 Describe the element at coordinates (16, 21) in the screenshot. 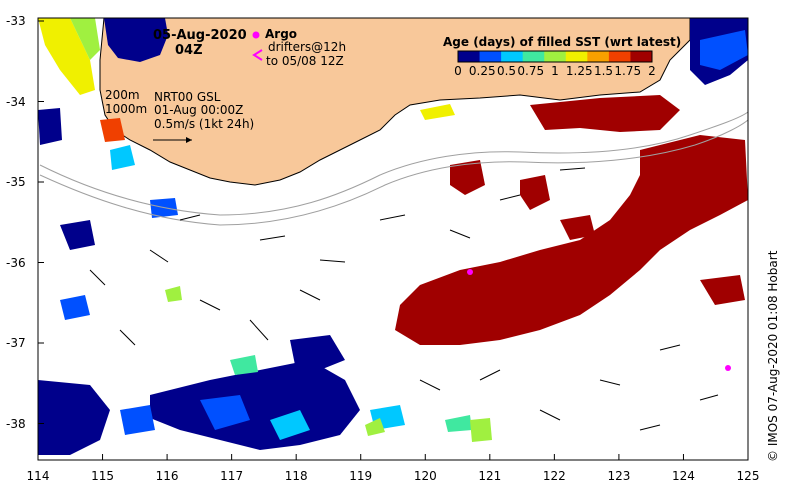

I see `y-tick-label: -33` at that location.